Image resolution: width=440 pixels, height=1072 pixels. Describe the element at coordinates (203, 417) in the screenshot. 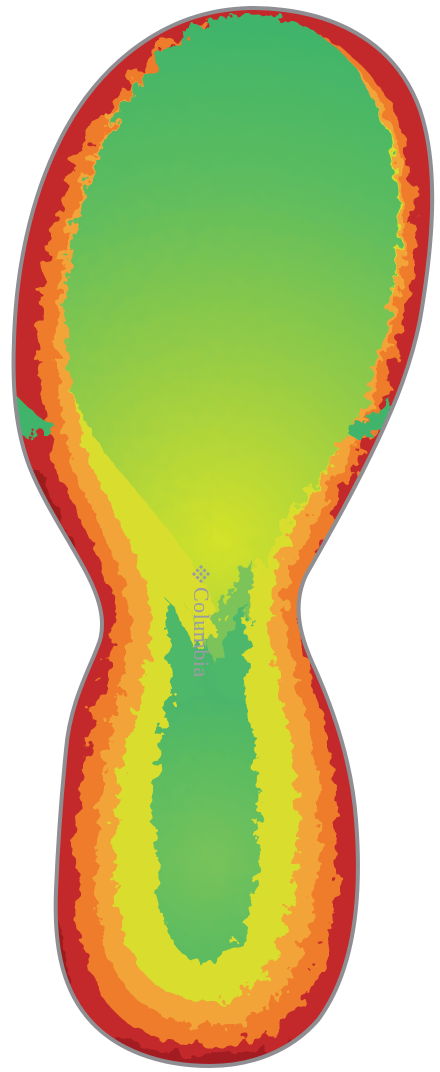

I see `heat-zone-edge-green` at that location.